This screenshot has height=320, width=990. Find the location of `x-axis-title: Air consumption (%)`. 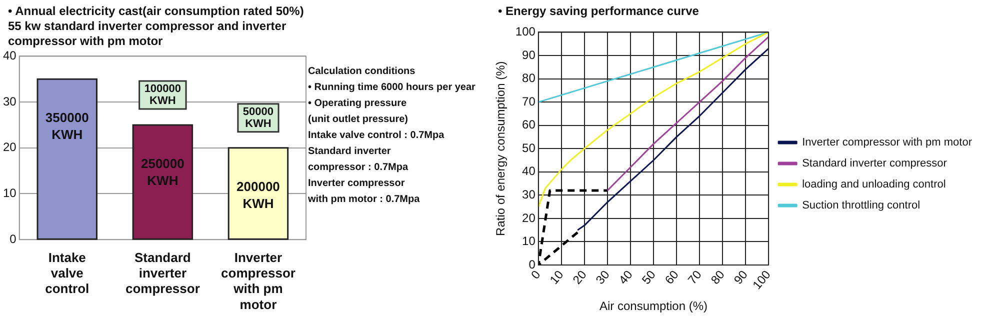

x-axis-title: Air consumption (%) is located at coordinates (653, 306).